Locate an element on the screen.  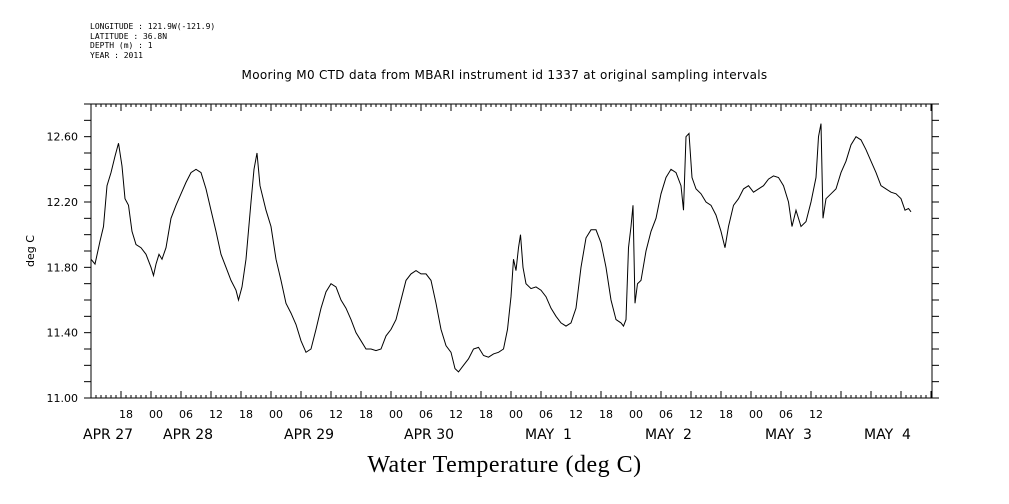
depth-label: DEPTH (m) : 1 is located at coordinates (121, 45).